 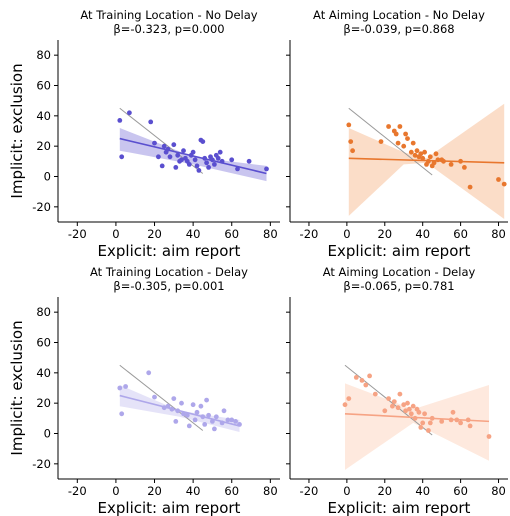 What do you see at coordinates (17, 130) in the screenshot?
I see `y-axis-label: Implicit: exclusion` at bounding box center [17, 130].